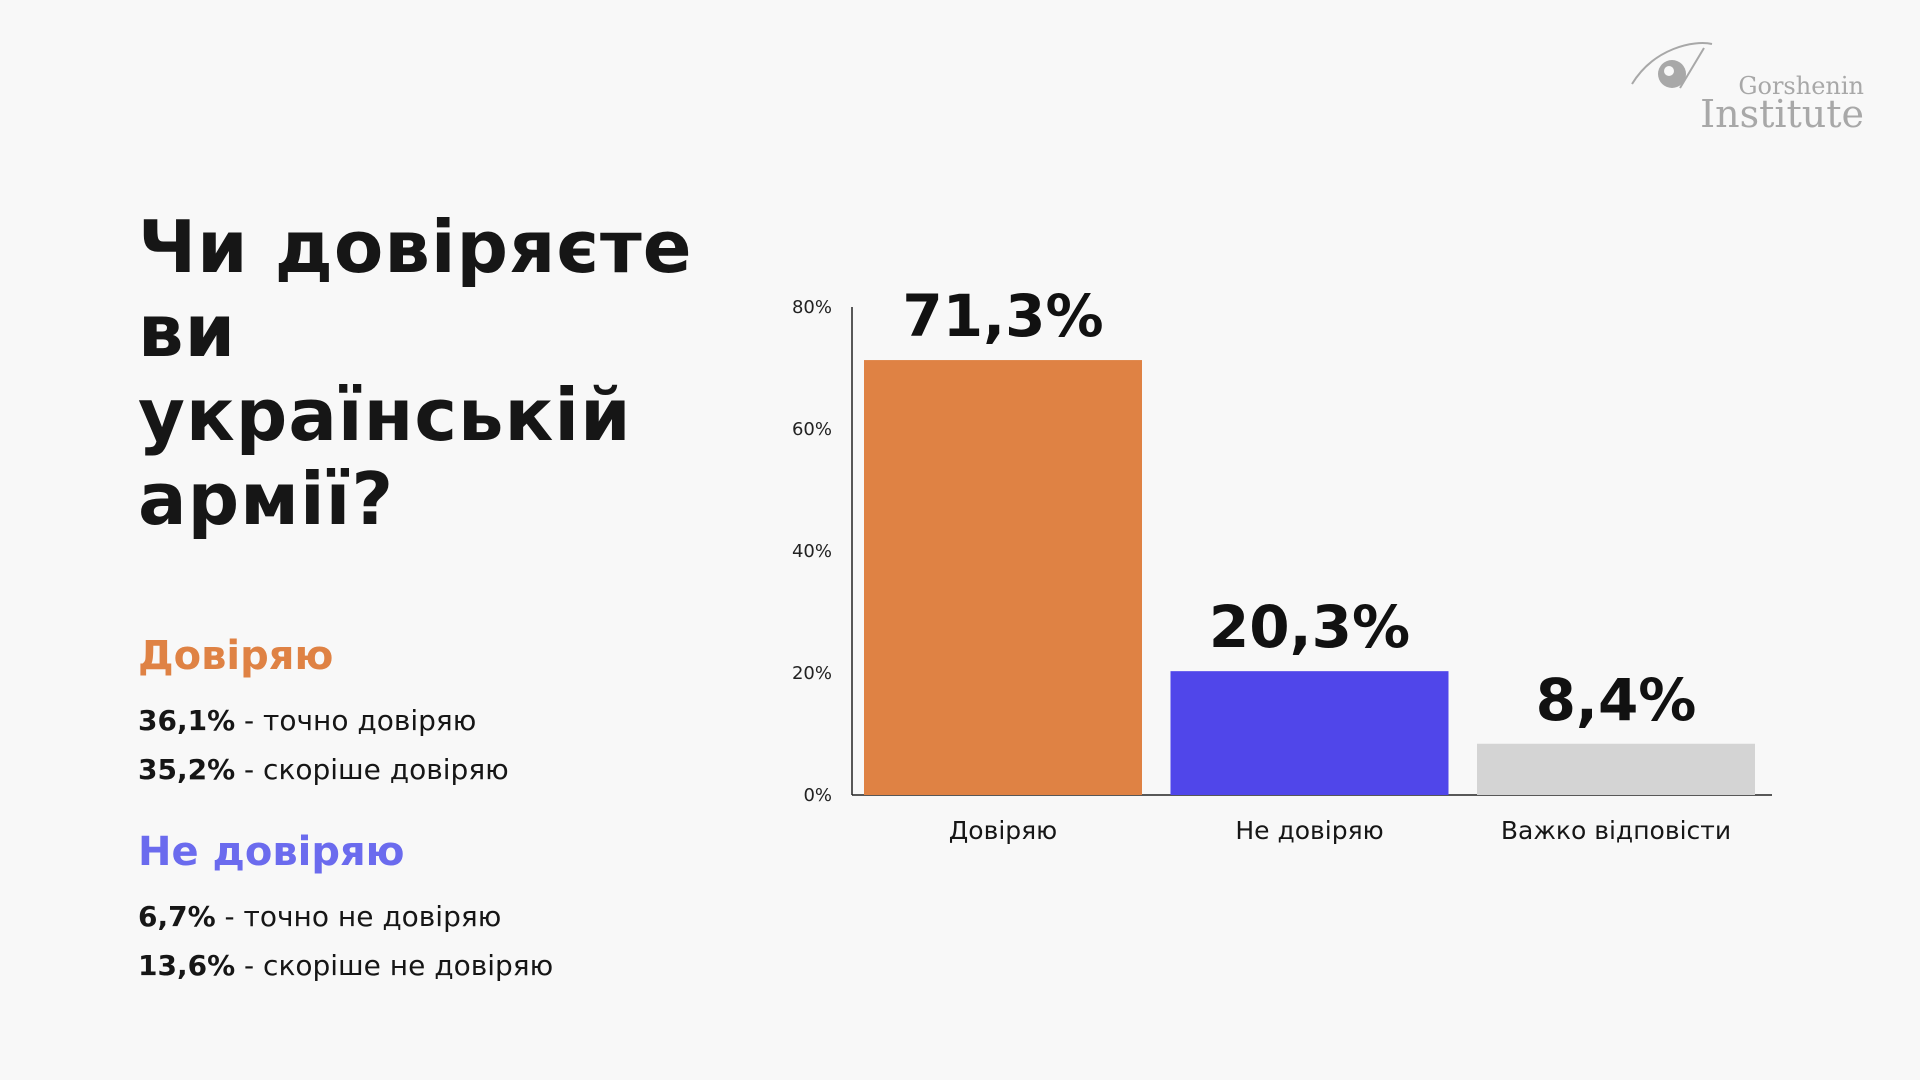 The height and width of the screenshot is (1080, 1920). Describe the element at coordinates (356, 720) in the screenshot. I see `legend-row-text: - точно довіряю` at that location.